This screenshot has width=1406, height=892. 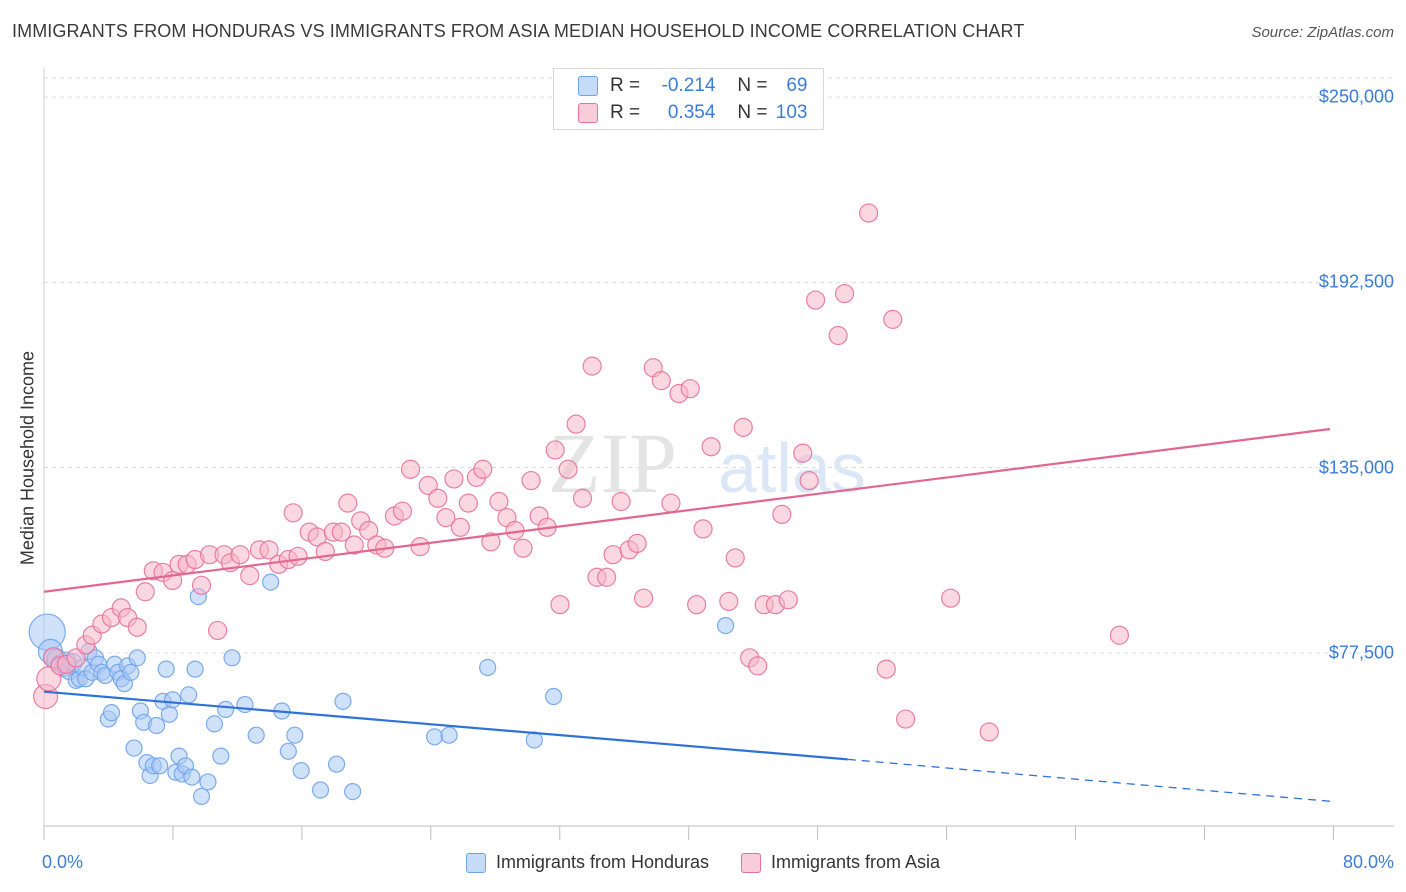 What do you see at coordinates (1368, 862) in the screenshot?
I see `x-tick-max: 80.0%` at bounding box center [1368, 862].